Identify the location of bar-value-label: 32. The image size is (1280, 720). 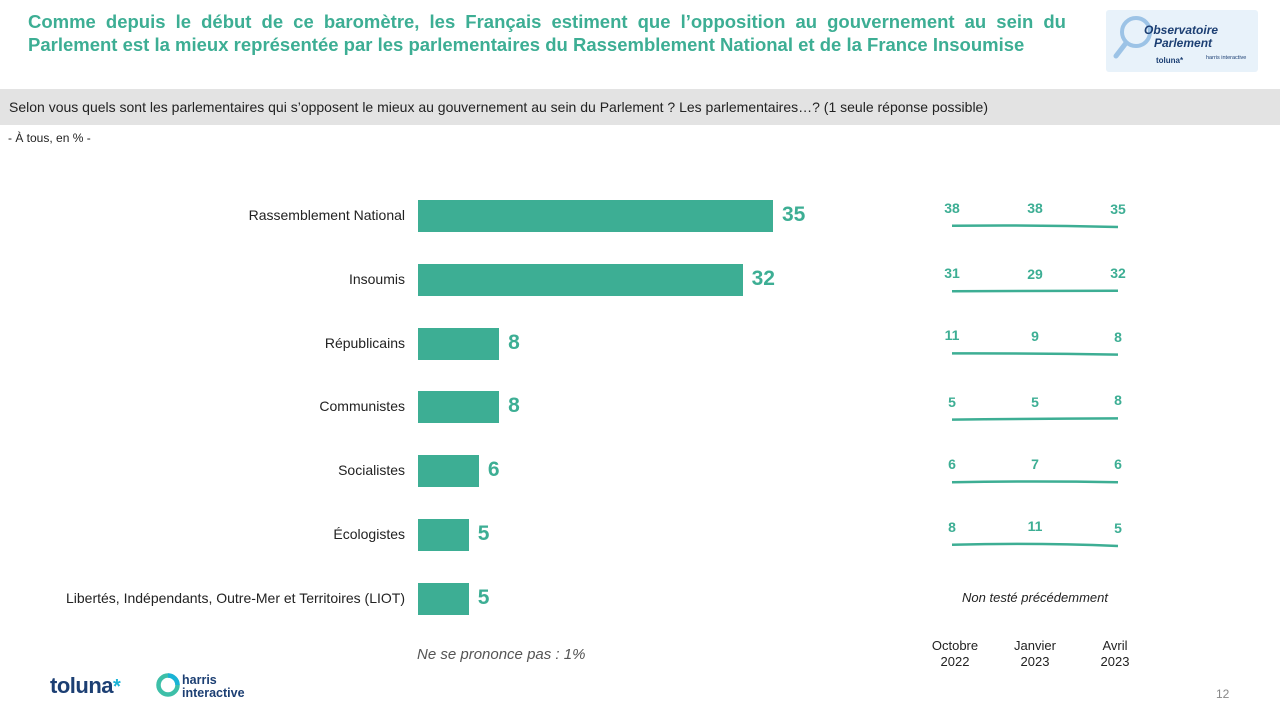
(763, 278).